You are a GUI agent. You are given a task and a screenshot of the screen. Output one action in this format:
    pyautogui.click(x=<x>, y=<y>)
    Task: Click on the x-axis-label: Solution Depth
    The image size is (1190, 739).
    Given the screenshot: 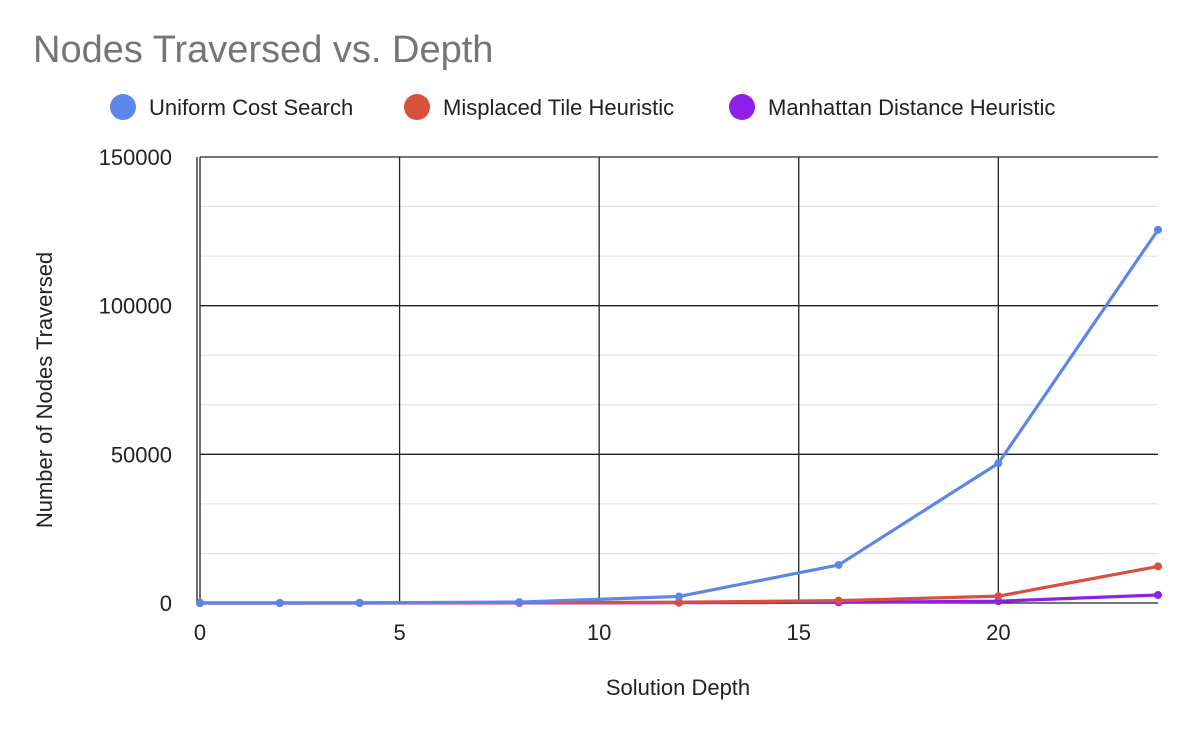 What is the action you would take?
    pyautogui.click(x=678, y=687)
    